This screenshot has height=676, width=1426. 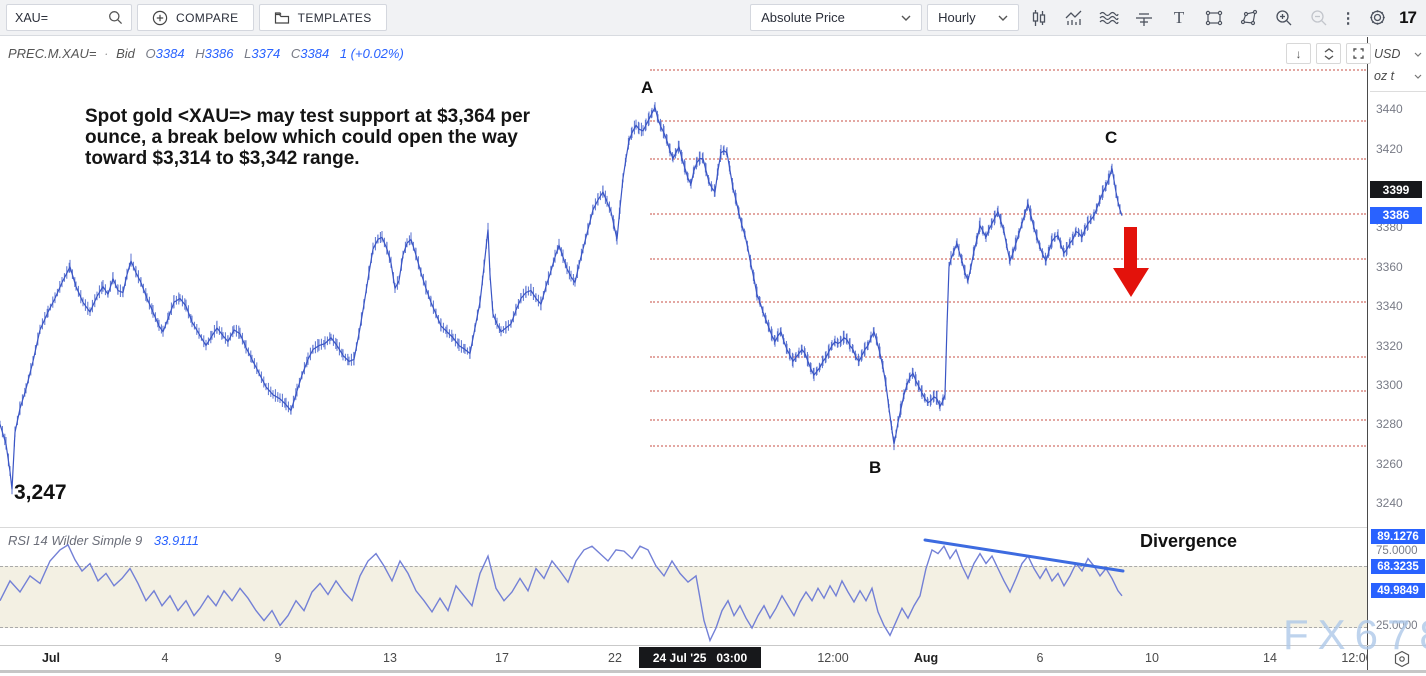 I want to click on indicators-icon, so click(x=1074, y=18).